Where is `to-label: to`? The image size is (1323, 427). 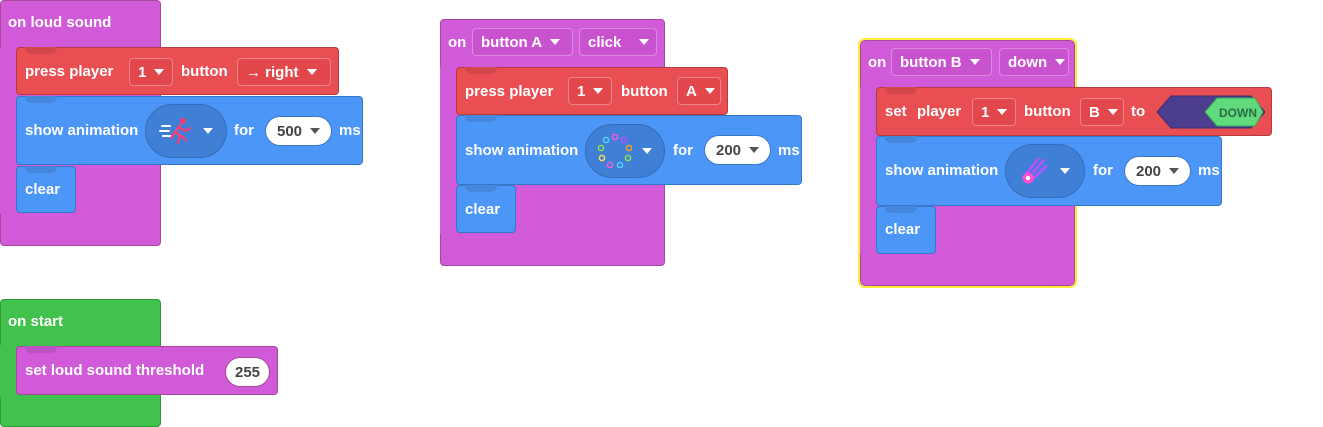 to-label: to is located at coordinates (1138, 111).